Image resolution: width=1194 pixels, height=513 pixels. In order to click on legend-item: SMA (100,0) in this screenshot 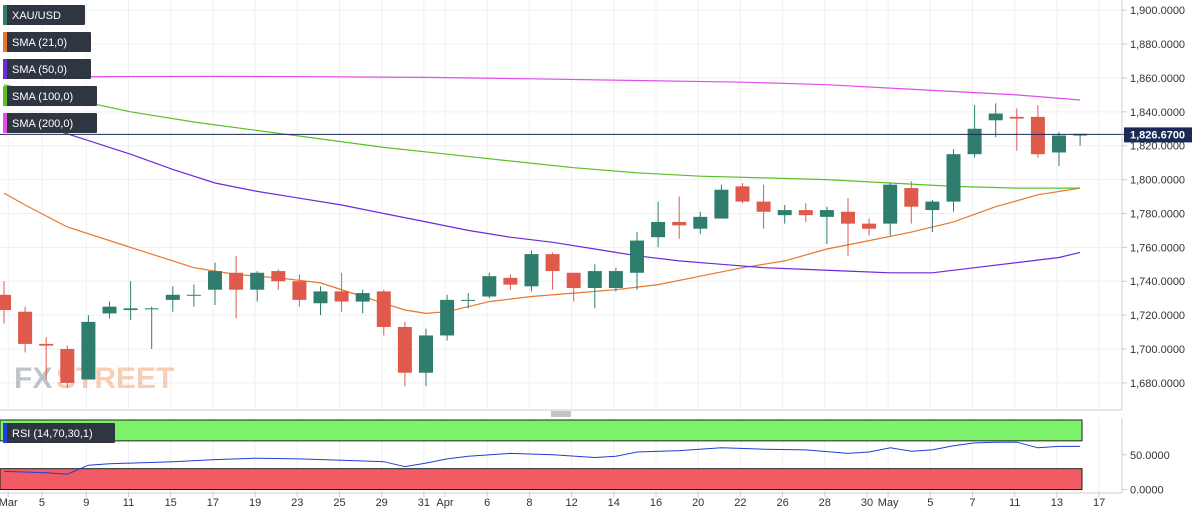, I will do `click(50, 96)`.